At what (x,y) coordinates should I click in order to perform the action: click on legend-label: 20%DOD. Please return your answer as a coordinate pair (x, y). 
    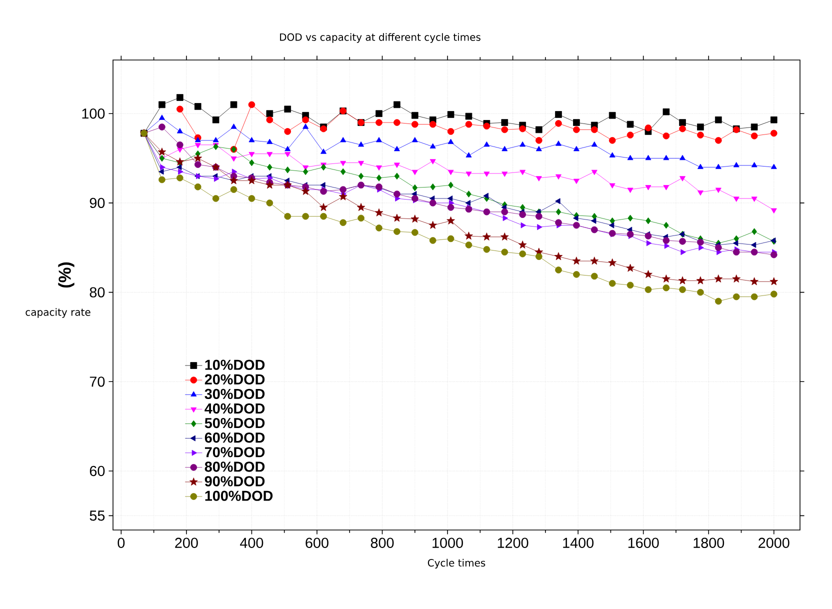
    Looking at the image, I should click on (234, 379).